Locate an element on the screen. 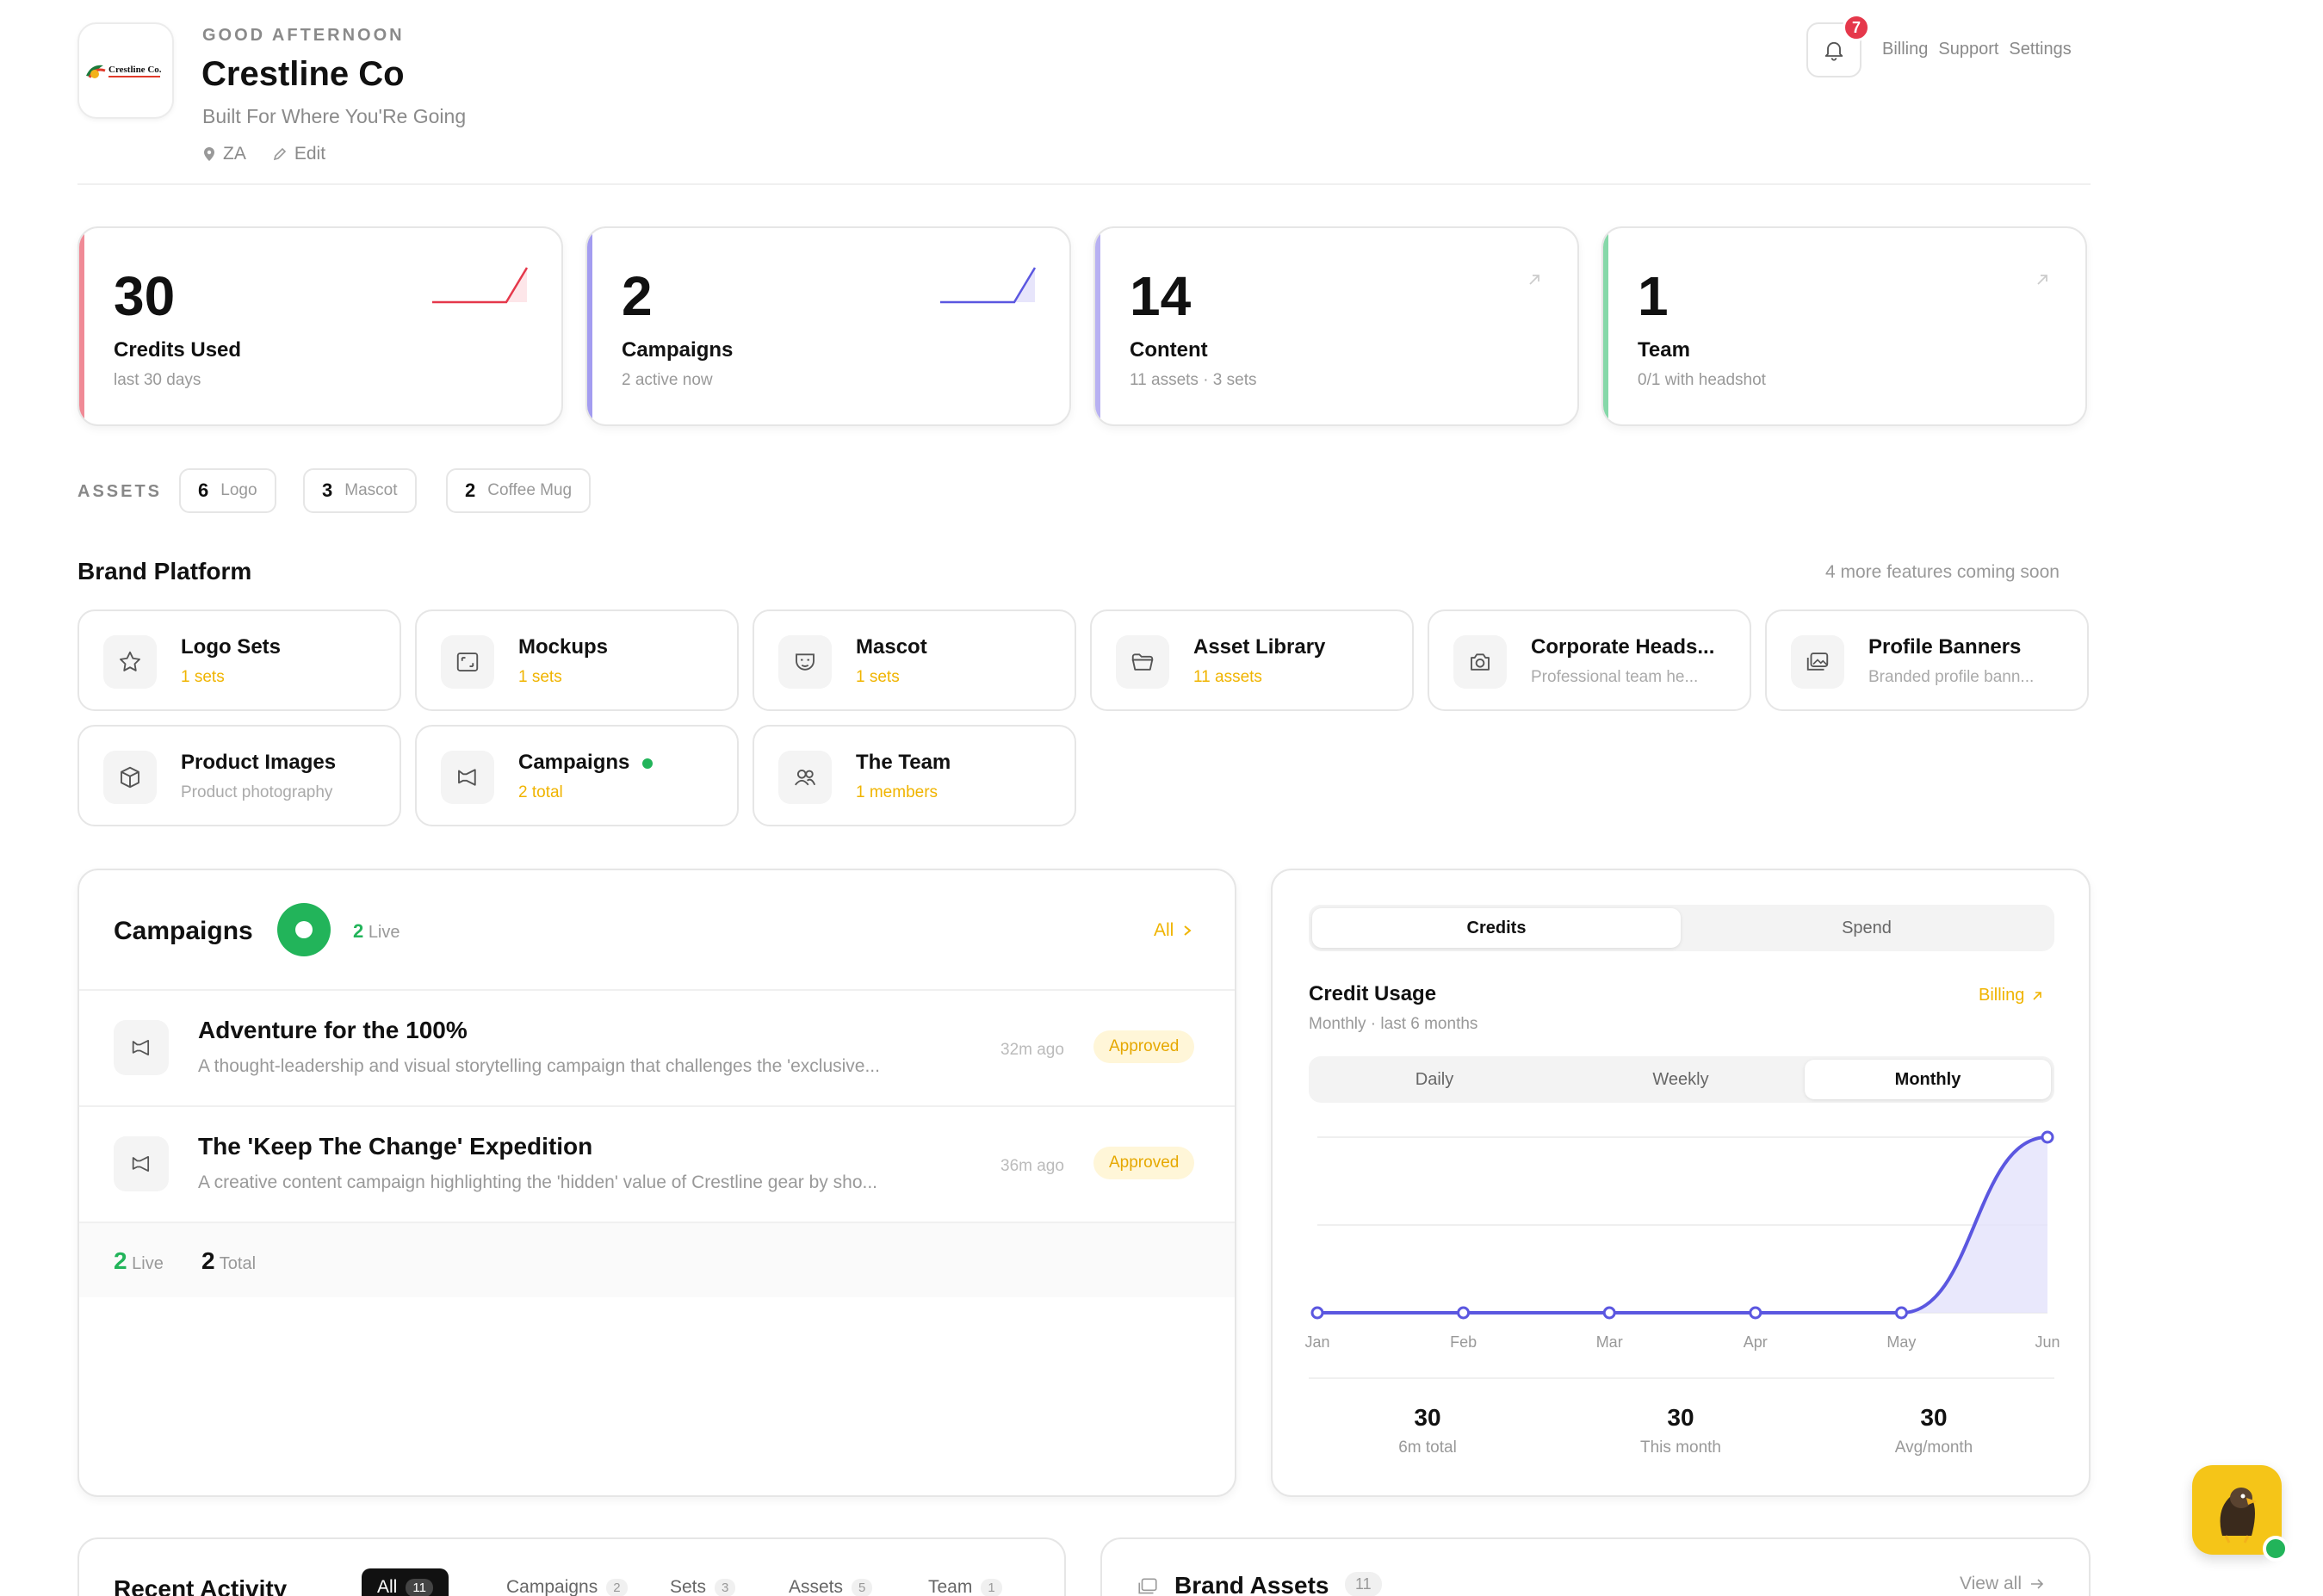 Image resolution: width=2323 pixels, height=1596 pixels. chart-point-may is located at coordinates (1901, 1313).